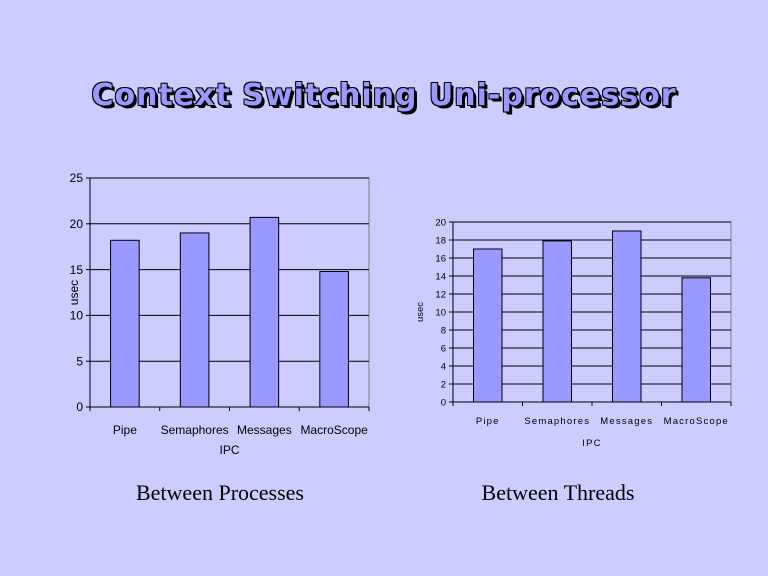 Image resolution: width=768 pixels, height=576 pixels. What do you see at coordinates (74, 292) in the screenshot?
I see `left-y-axis-label: usec` at bounding box center [74, 292].